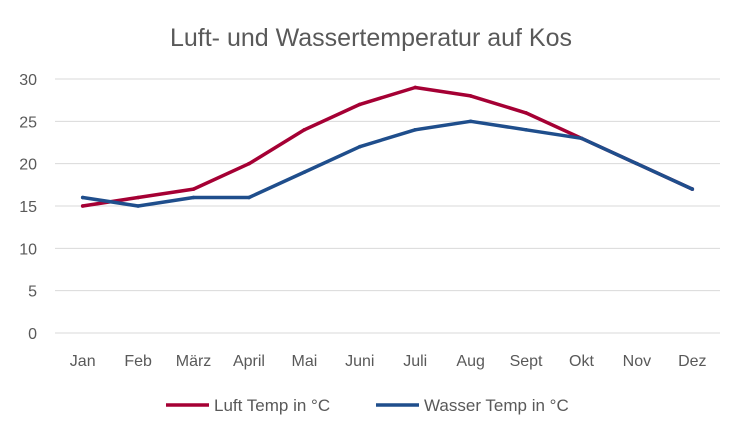 This screenshot has height=437, width=744. Describe the element at coordinates (249, 361) in the screenshot. I see `x-tick-label: April` at that location.